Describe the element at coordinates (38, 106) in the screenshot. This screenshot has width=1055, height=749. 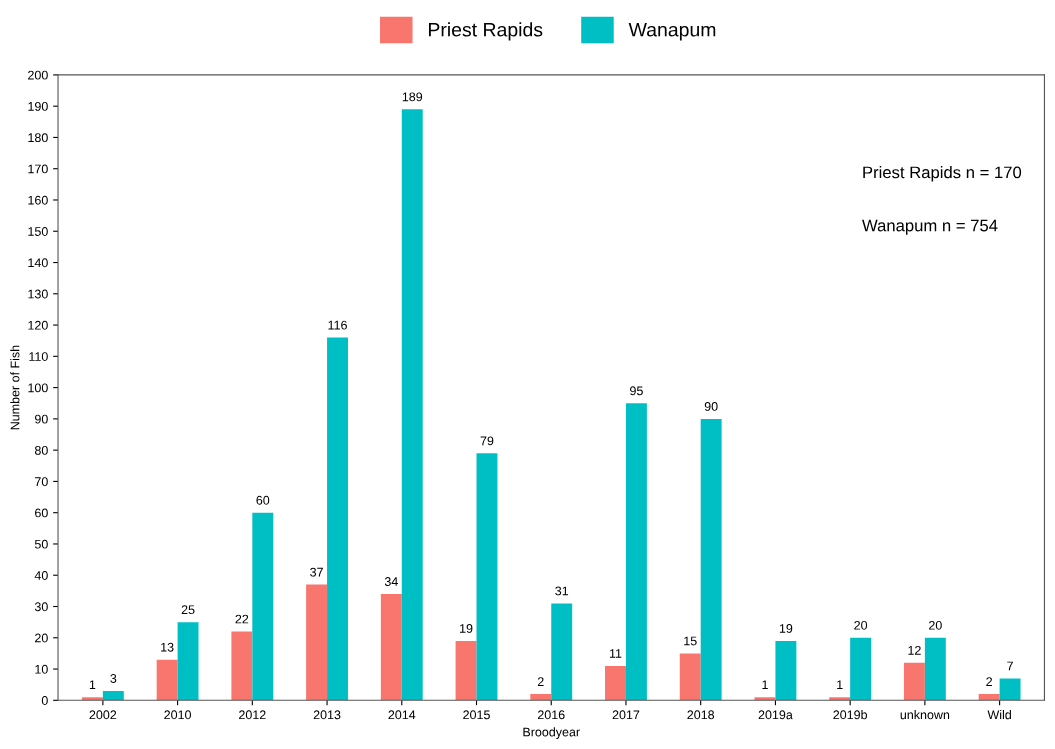
I see `y-tick-label: 190` at that location.